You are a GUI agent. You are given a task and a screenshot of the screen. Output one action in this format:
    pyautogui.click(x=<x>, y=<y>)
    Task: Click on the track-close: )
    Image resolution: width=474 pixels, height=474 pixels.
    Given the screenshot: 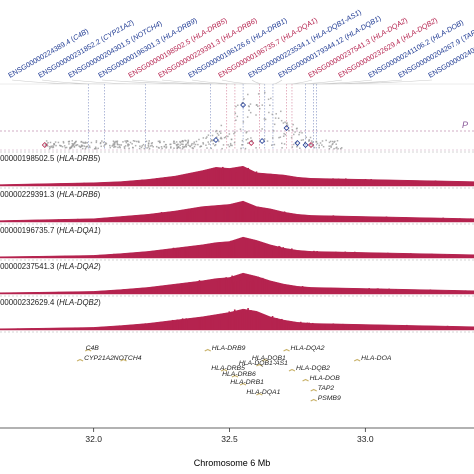 What is the action you would take?
    pyautogui.click(x=99, y=158)
    